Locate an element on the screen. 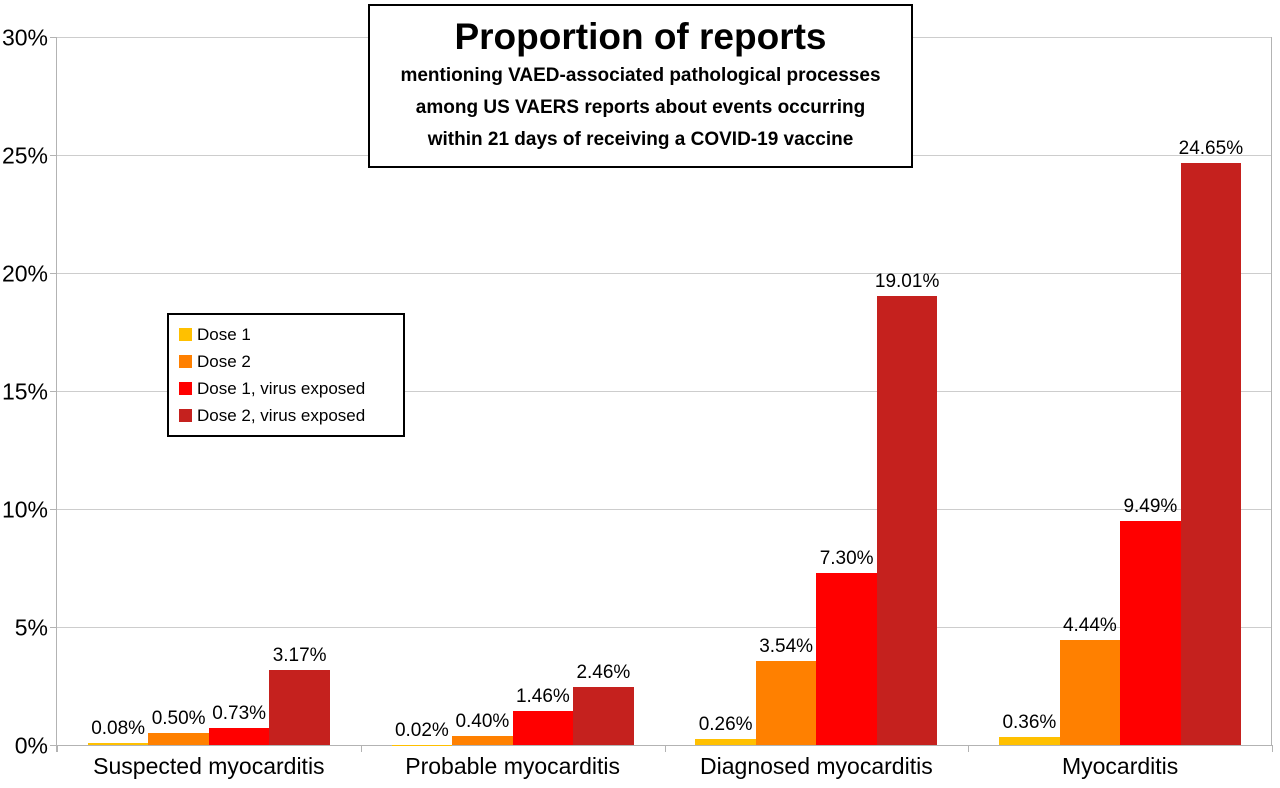 The image size is (1280, 788). bar-value-label: 0.73% is located at coordinates (239, 713).